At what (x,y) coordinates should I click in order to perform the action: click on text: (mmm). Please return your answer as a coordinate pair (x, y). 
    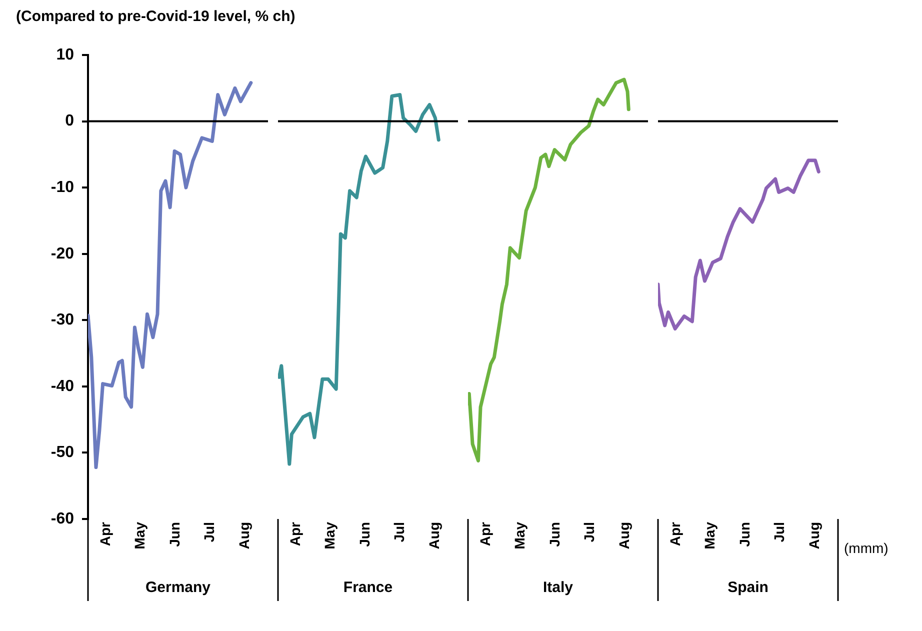
    Looking at the image, I should click on (866, 548).